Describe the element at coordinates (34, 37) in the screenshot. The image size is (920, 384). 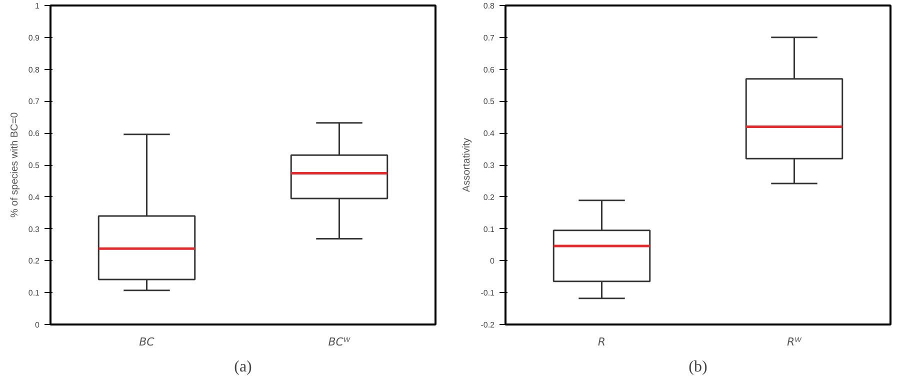
I see `y-tick-label: 0.9` at that location.